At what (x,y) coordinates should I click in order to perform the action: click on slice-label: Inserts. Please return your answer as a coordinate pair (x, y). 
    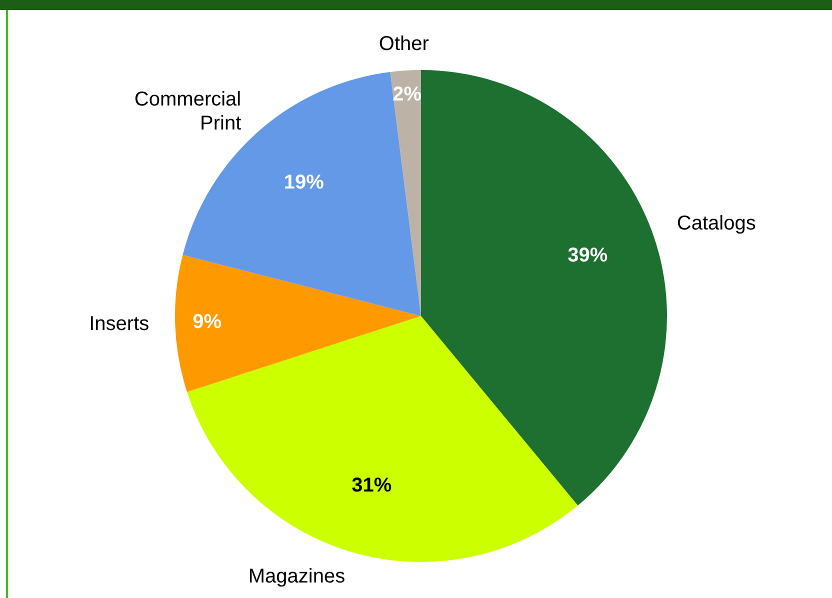
    Looking at the image, I should click on (119, 324).